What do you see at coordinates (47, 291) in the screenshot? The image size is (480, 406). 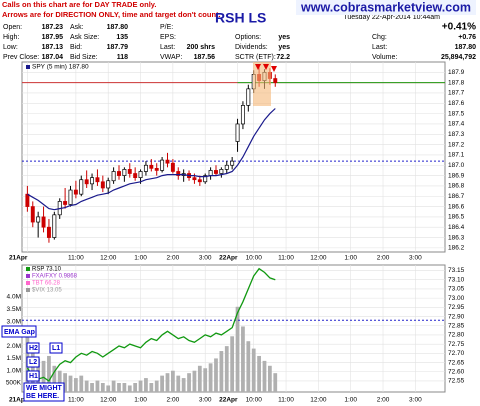 I see `legend: $VIX 13.05` at bounding box center [47, 291].